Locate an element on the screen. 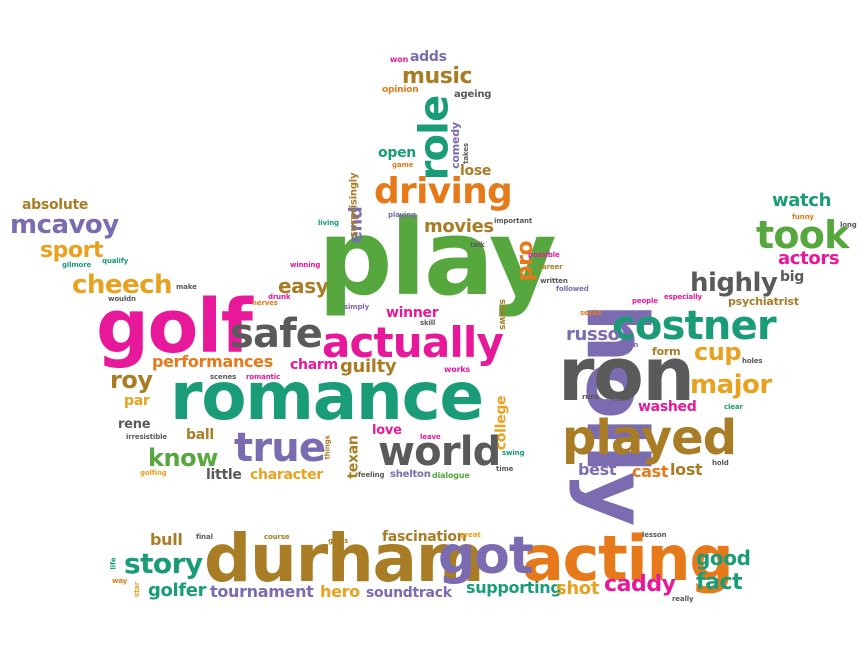  word-played: played is located at coordinates (649, 438).